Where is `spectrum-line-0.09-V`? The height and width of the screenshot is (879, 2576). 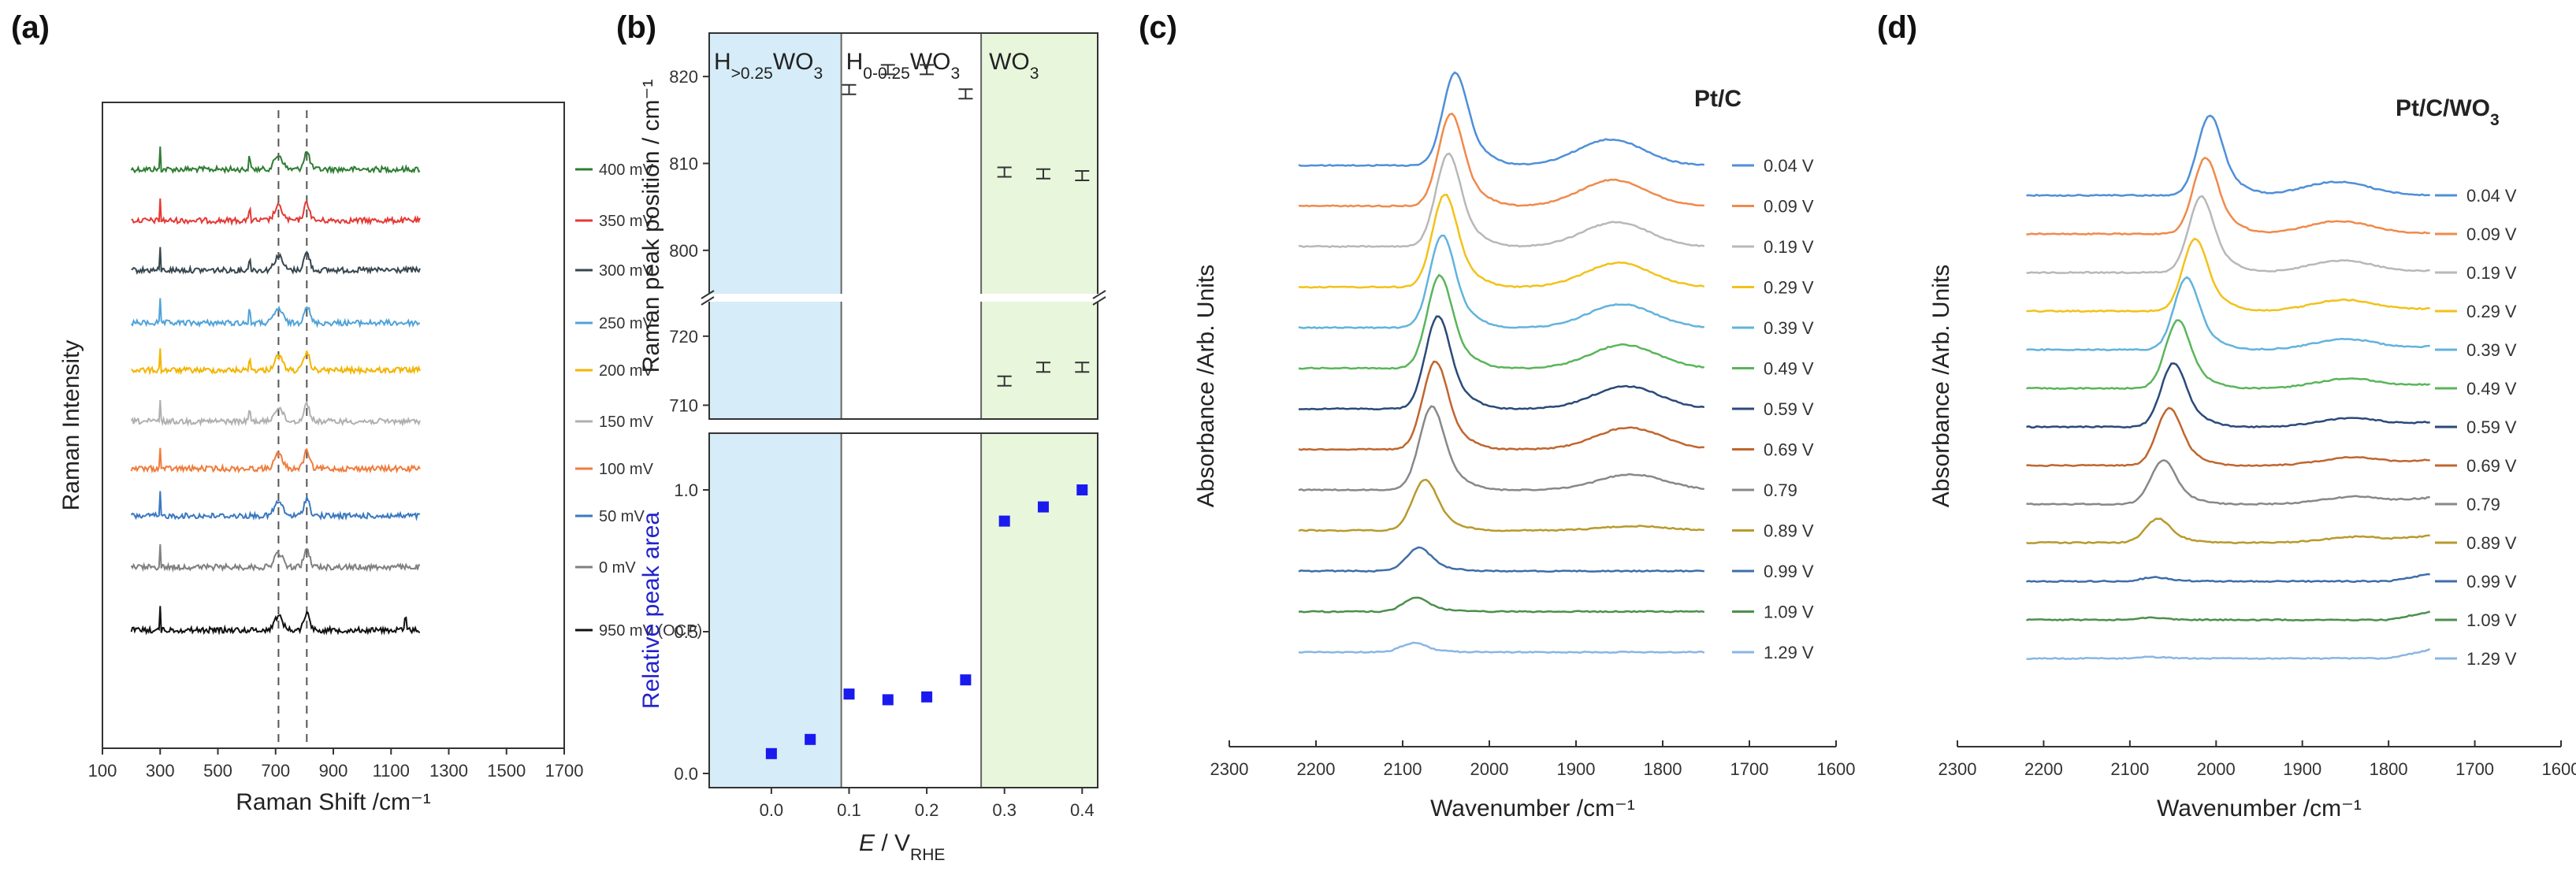
spectrum-line-0.09-V is located at coordinates (2228, 196).